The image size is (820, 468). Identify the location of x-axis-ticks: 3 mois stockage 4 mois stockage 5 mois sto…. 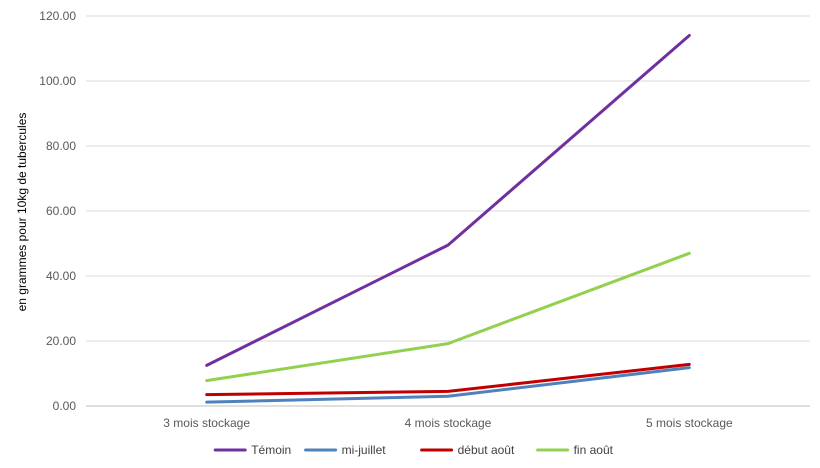
(448, 423).